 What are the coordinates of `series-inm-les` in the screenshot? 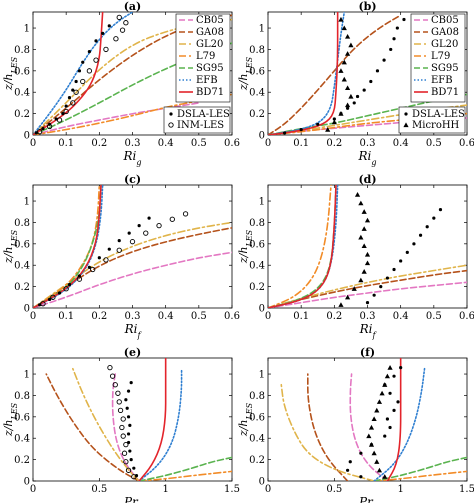 It's located at (82, 74).